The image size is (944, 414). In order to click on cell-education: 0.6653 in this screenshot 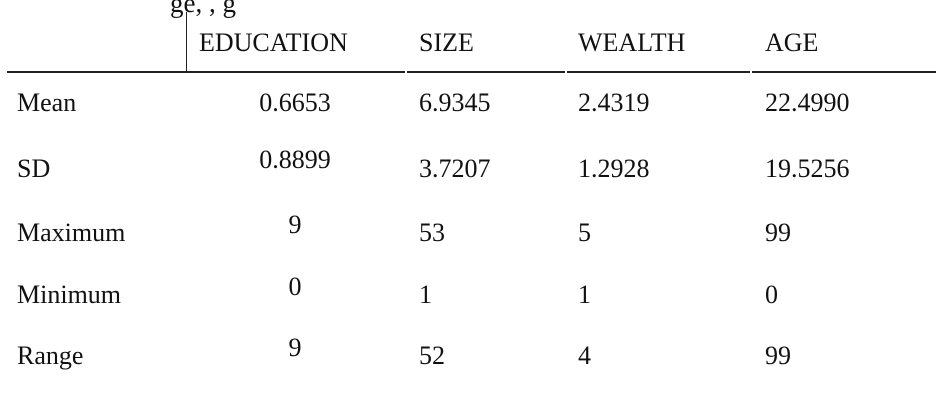, I will do `click(295, 102)`.